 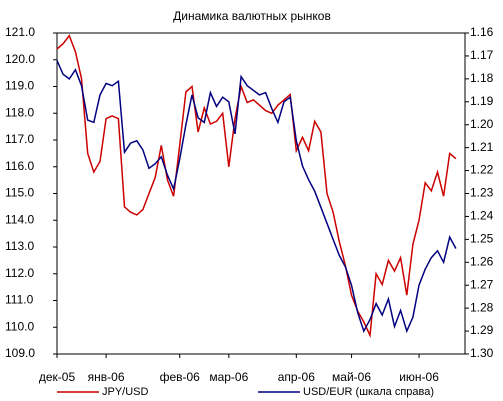 What do you see at coordinates (228, 377) in the screenshot?
I see `x-tick-label: мар-06` at bounding box center [228, 377].